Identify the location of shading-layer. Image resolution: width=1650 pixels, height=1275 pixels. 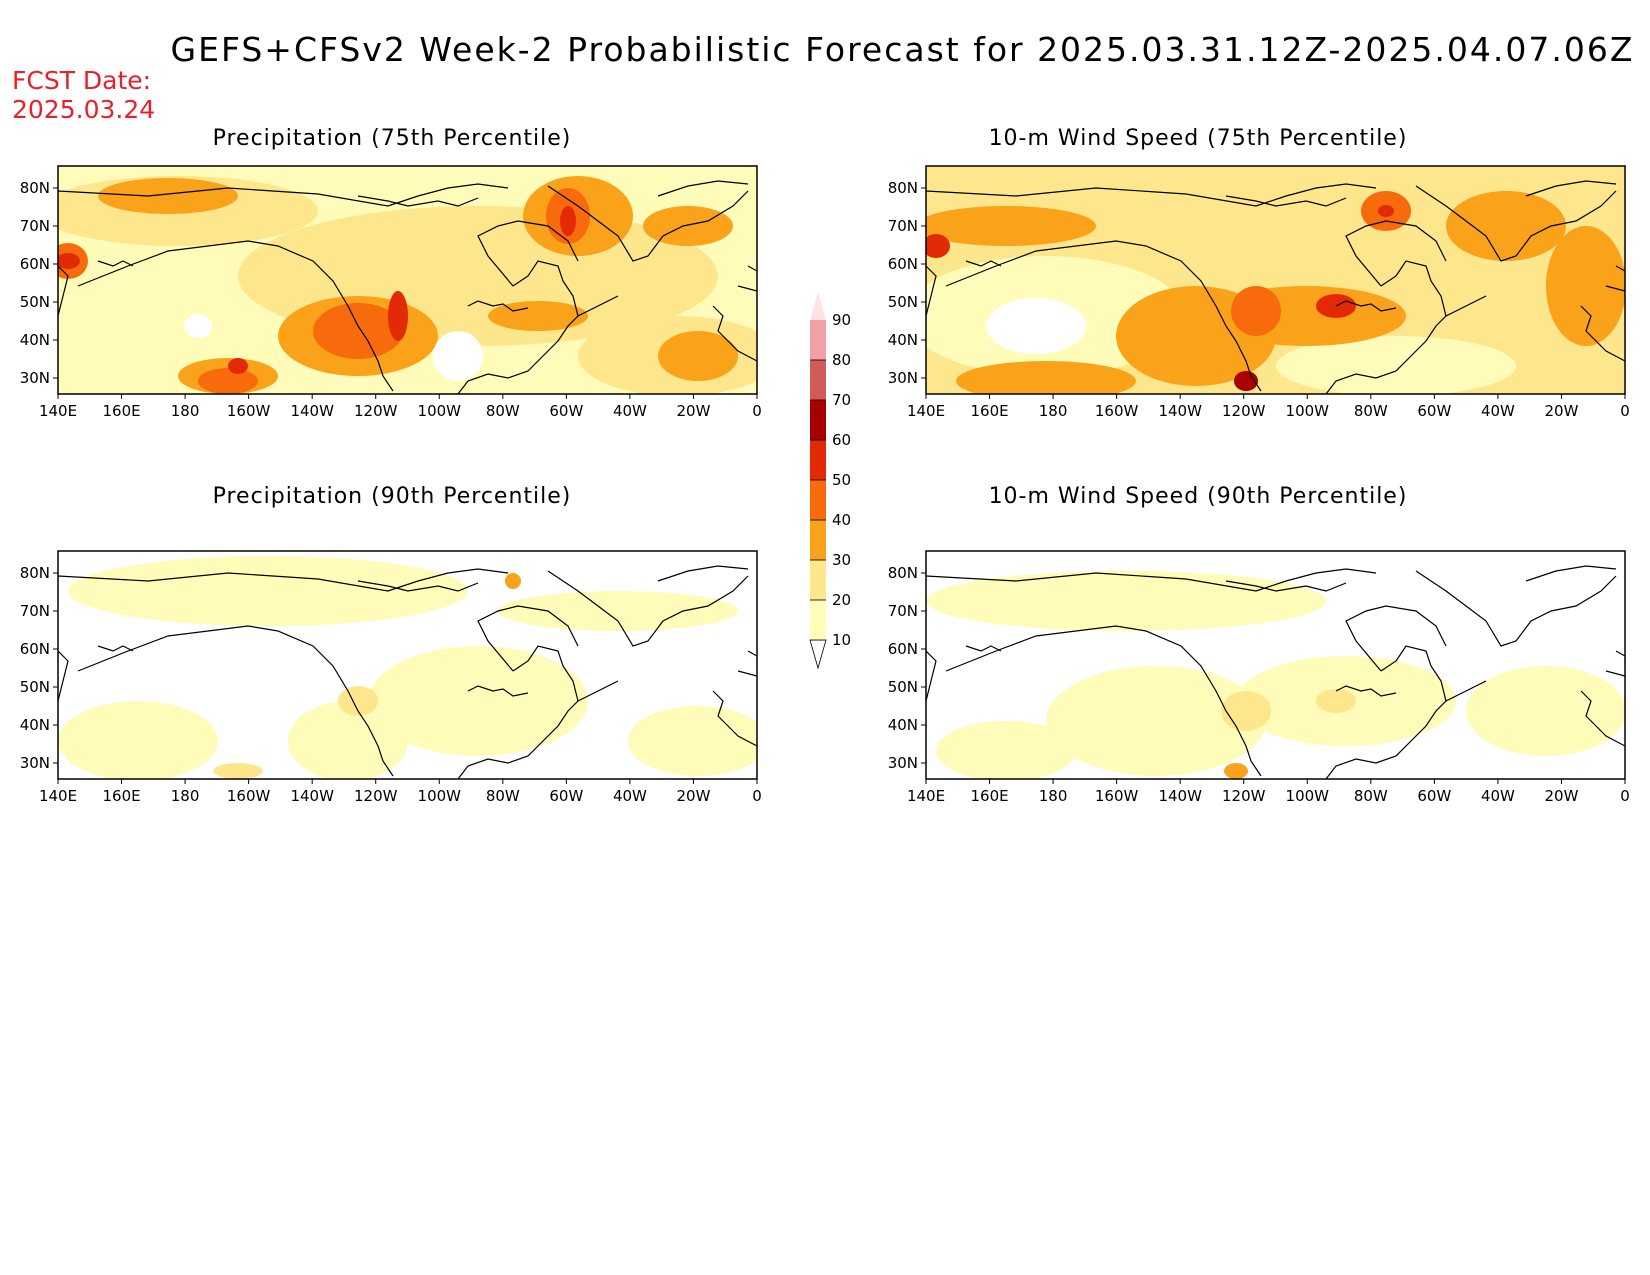
(407, 665).